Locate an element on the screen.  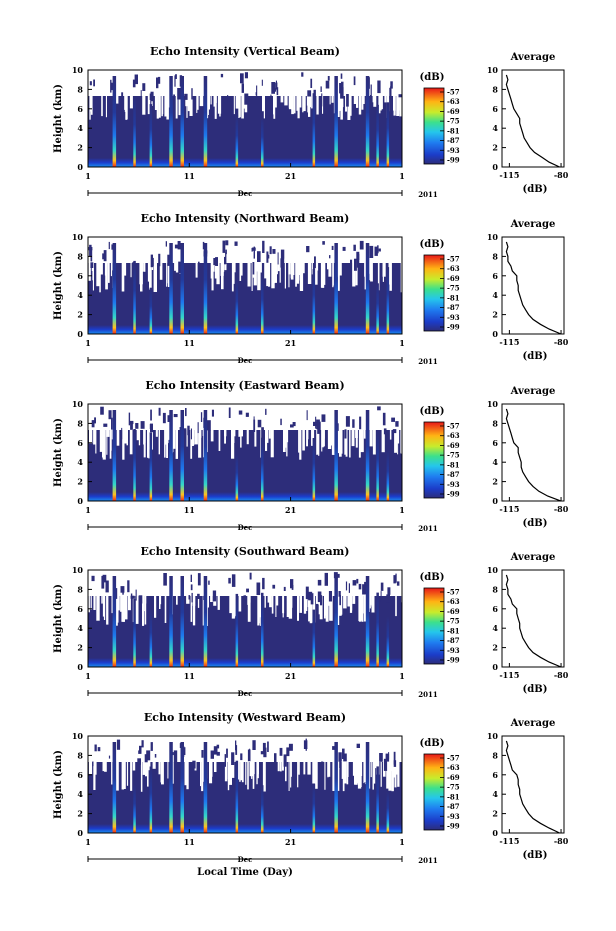
profile-y-tick-label: 2 is located at coordinates (495, 648).